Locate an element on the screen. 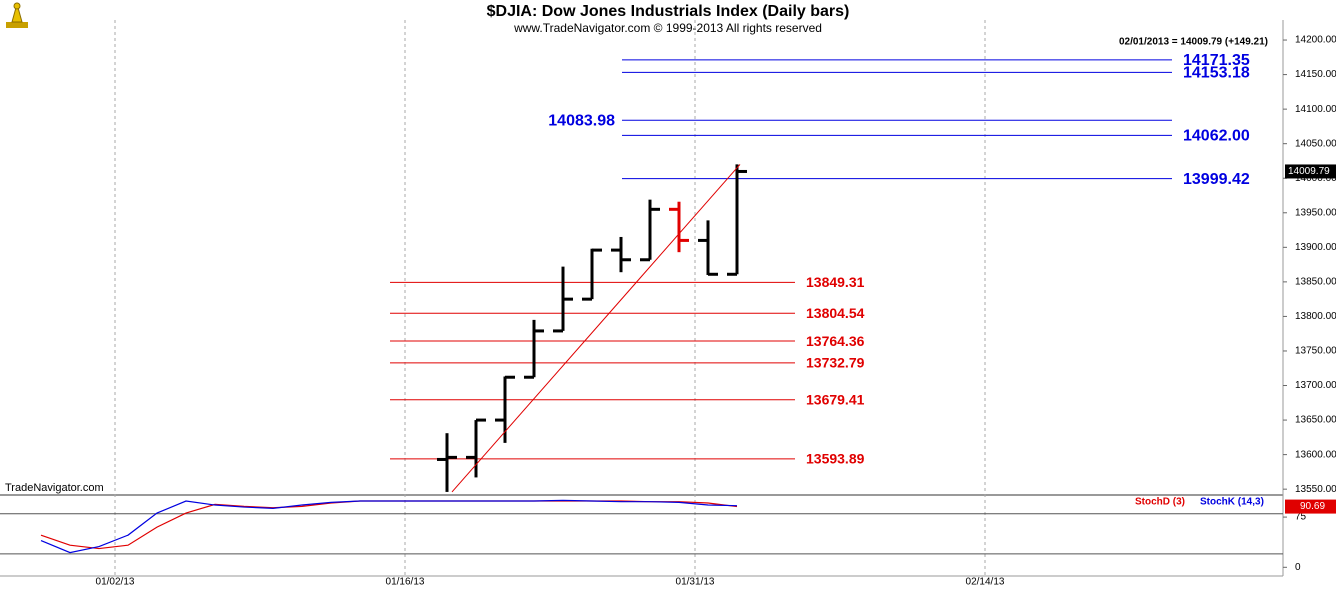 Image resolution: width=1336 pixels, height=594 pixels. y-tick-label: 13850.00 is located at coordinates (1315, 282).